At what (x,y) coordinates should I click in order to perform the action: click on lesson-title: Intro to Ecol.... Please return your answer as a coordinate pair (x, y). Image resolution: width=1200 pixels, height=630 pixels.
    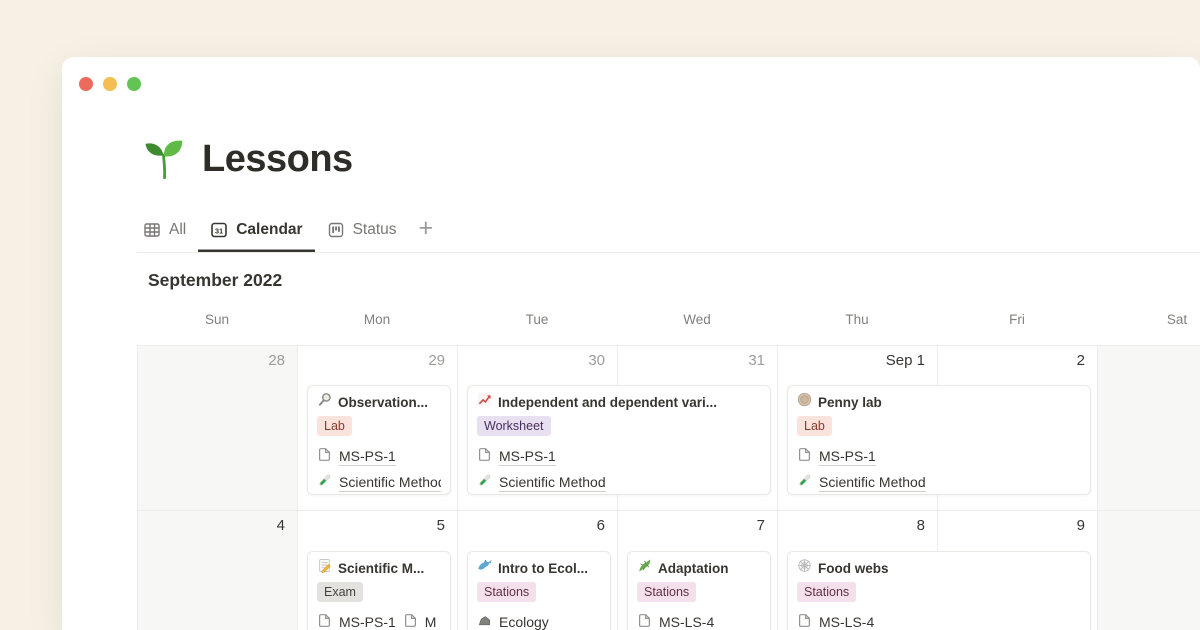
    Looking at the image, I should click on (543, 568).